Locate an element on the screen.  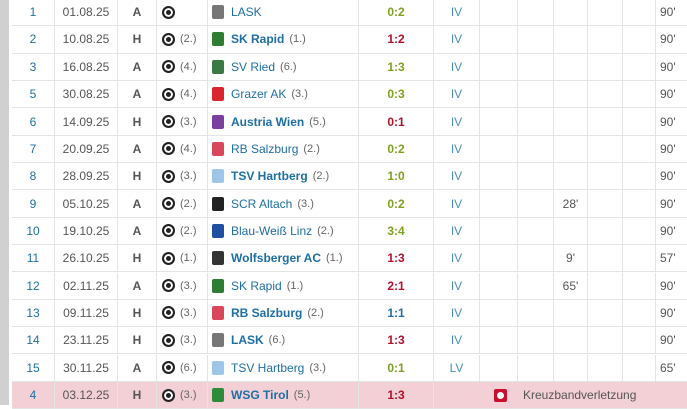
matchday-link: 7 is located at coordinates (33, 148).